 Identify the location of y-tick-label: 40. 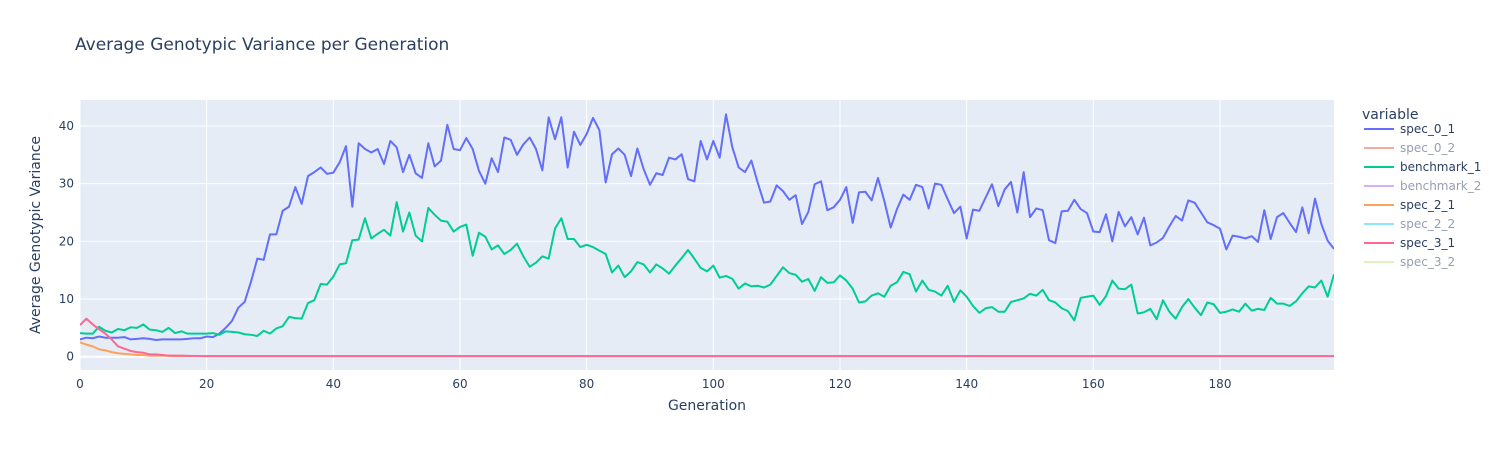
(66, 126).